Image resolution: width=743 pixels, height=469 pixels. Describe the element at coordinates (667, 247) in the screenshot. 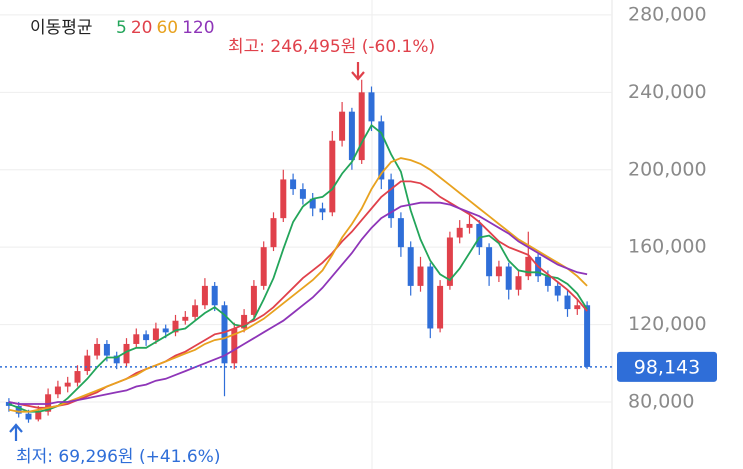

I see `y-tick-label: 160,000` at that location.